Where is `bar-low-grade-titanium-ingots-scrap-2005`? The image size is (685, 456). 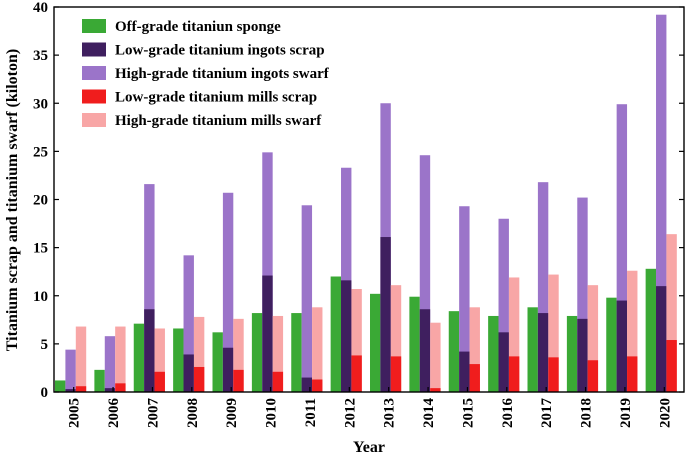
bar-low-grade-titanium-ingots-scrap-2005 is located at coordinates (70, 390).